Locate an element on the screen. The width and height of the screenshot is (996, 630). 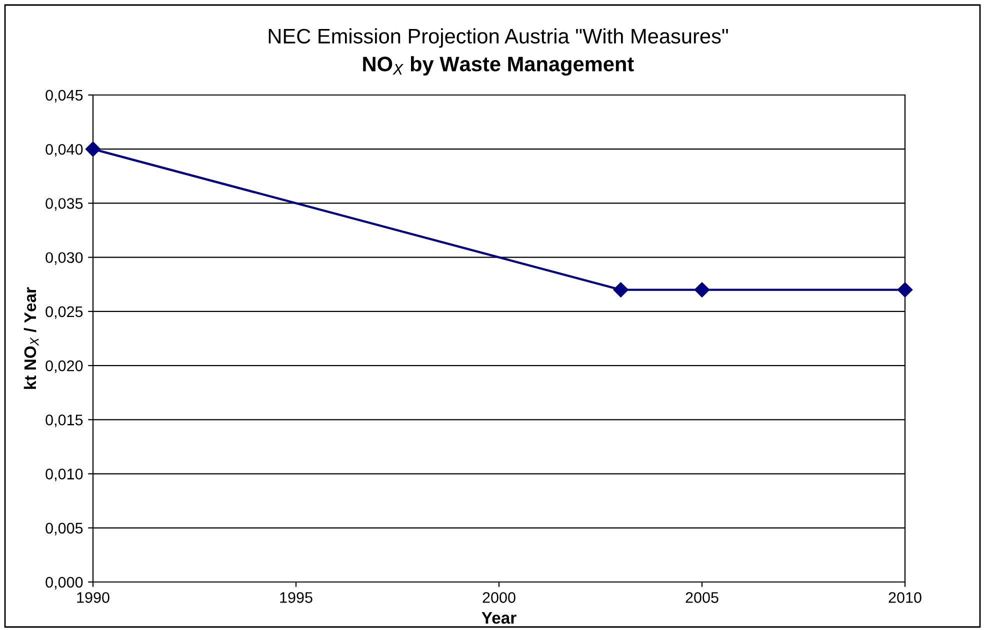
y-tick-label: 0,035 is located at coordinates (64, 204).